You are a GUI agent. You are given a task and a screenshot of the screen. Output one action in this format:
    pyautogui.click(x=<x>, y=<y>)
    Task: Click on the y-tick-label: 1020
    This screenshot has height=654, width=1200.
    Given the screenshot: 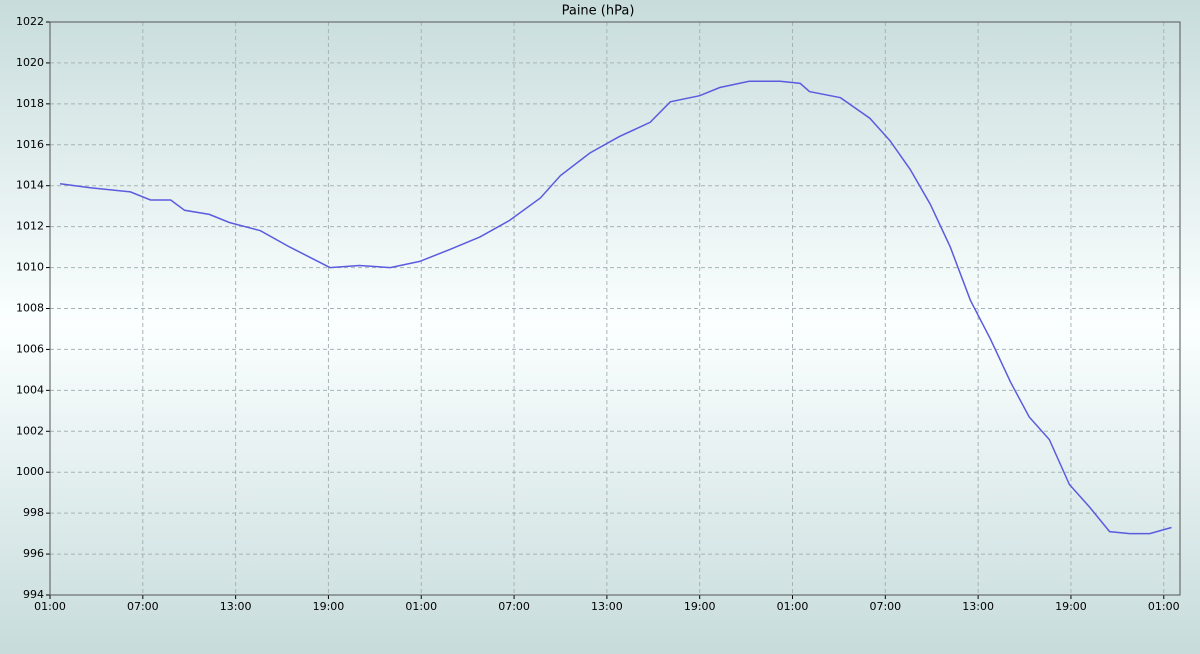 What is the action you would take?
    pyautogui.click(x=30, y=62)
    